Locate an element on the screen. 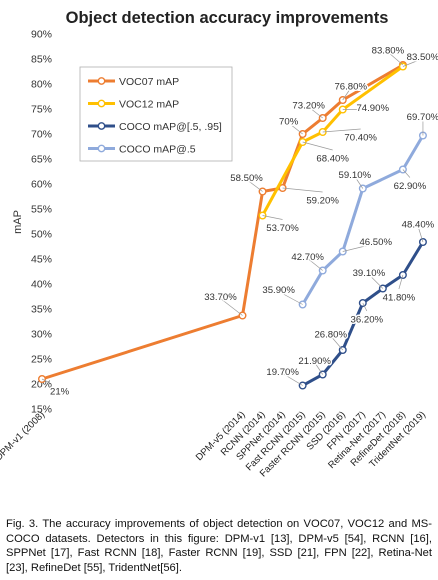 Image resolution: width=438 pixels, height=580 pixels. data-label: 68.40% is located at coordinates (332, 159).